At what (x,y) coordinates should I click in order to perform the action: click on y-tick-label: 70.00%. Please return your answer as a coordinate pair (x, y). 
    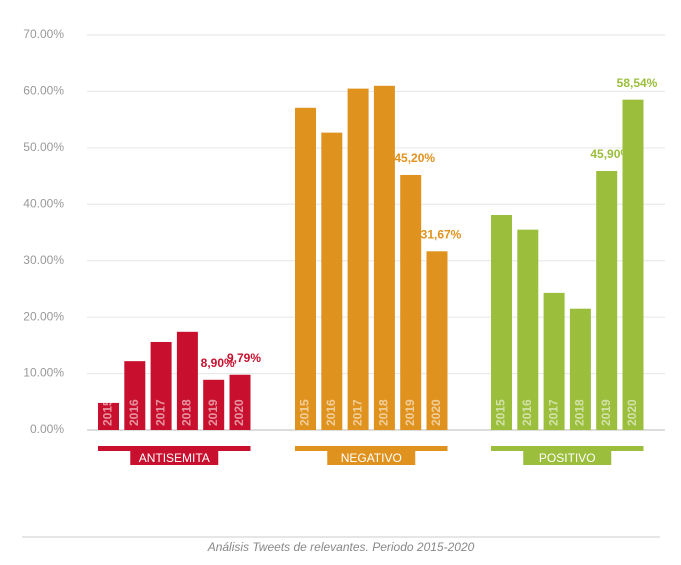
    Looking at the image, I should click on (43, 34).